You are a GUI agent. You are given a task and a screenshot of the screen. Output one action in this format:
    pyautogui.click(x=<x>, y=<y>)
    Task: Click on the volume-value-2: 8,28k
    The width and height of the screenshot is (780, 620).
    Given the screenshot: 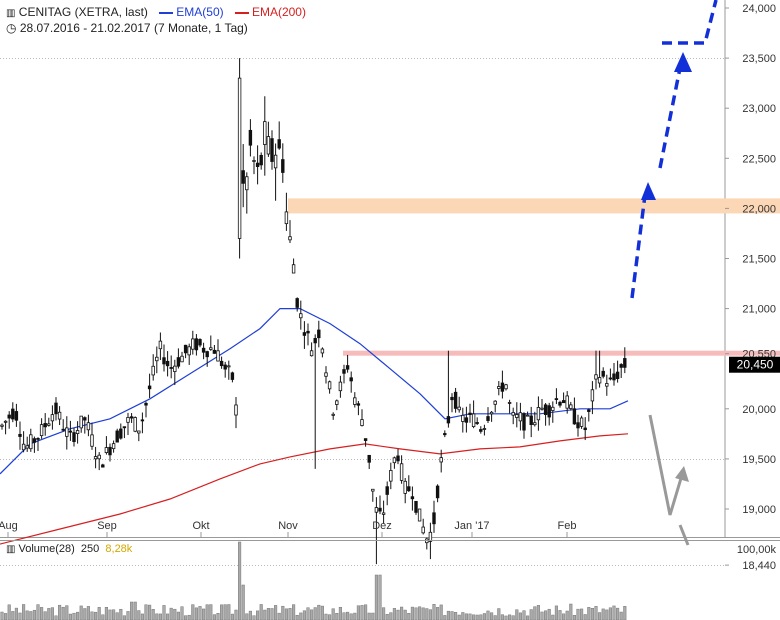 What is the action you would take?
    pyautogui.click(x=119, y=549)
    